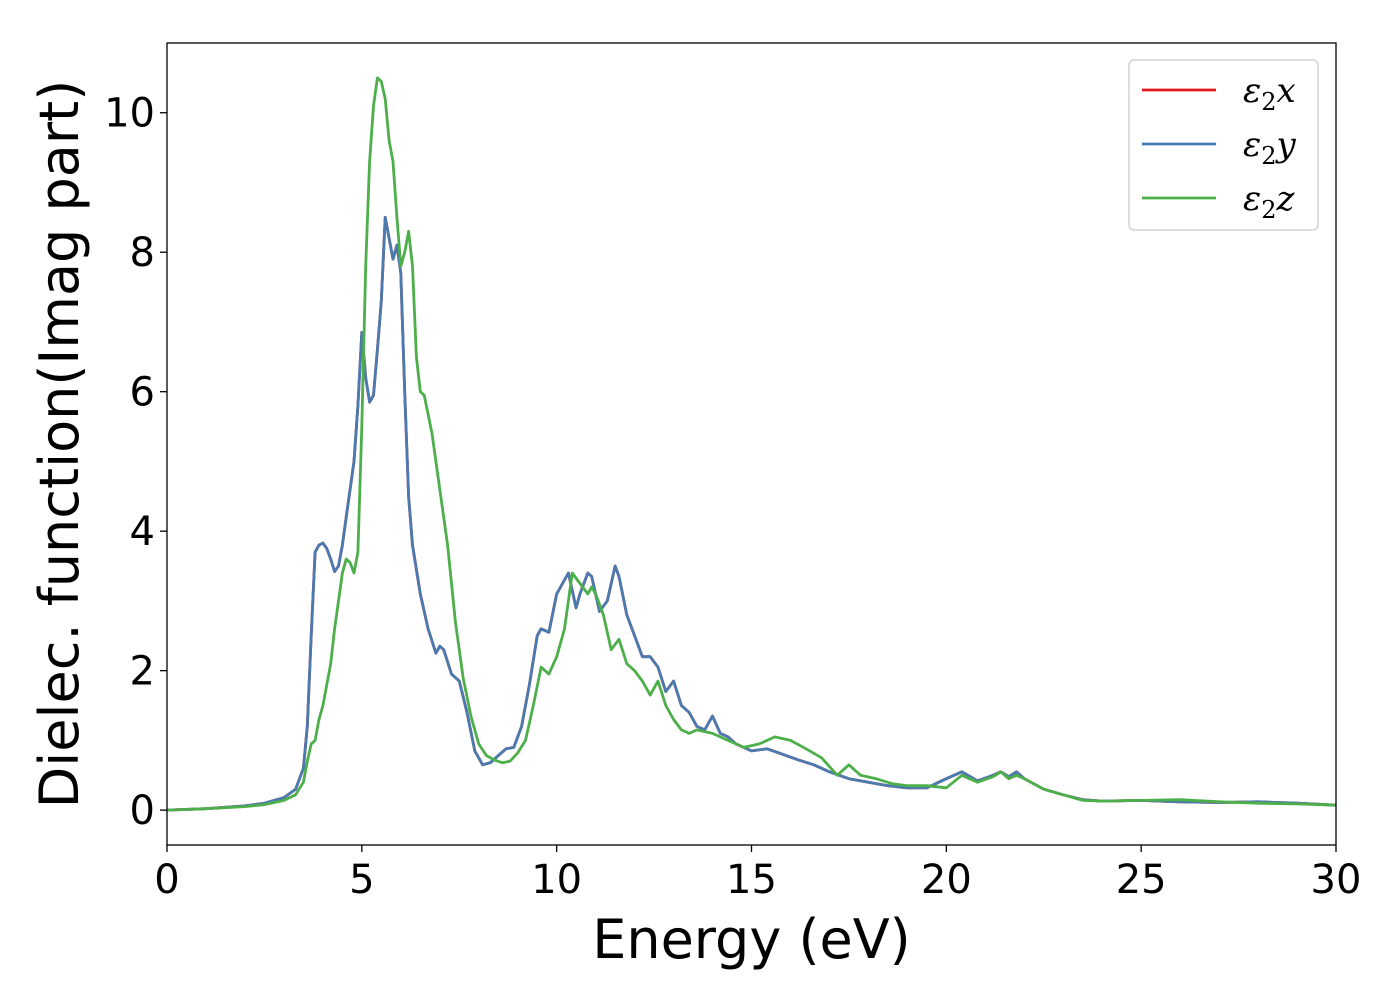 The width and height of the screenshot is (1400, 1000). I want to click on y-tick-label: 0, so click(142, 811).